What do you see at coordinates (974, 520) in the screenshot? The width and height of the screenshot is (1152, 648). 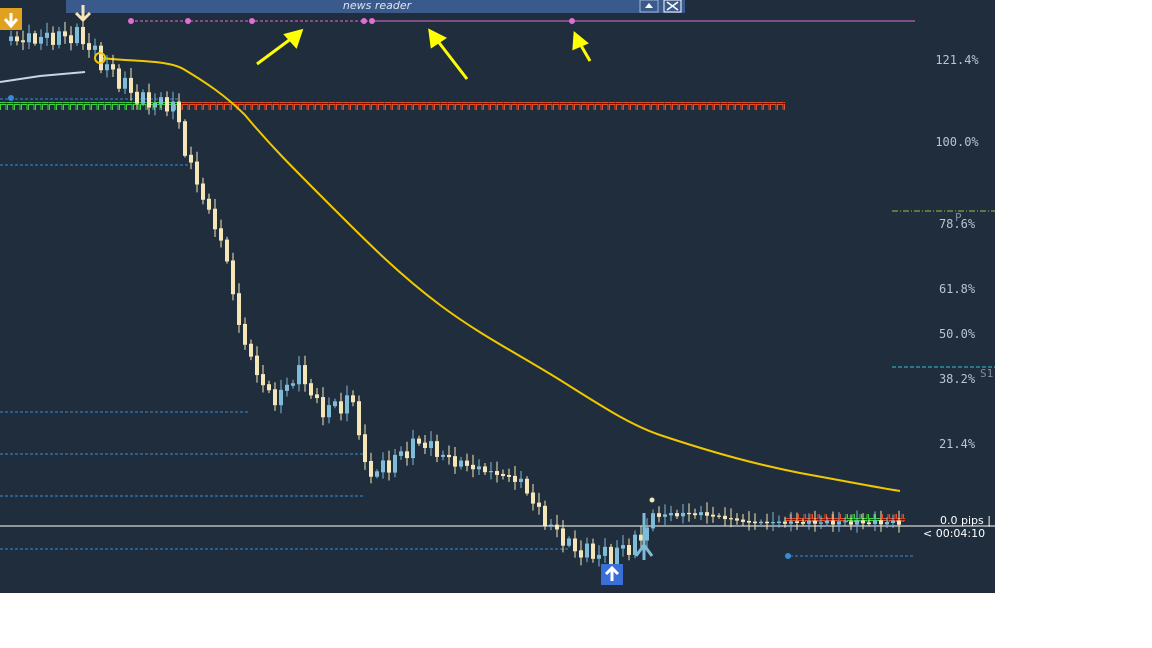 I see `pips-label: 0.0 pips | 12` at bounding box center [974, 520].